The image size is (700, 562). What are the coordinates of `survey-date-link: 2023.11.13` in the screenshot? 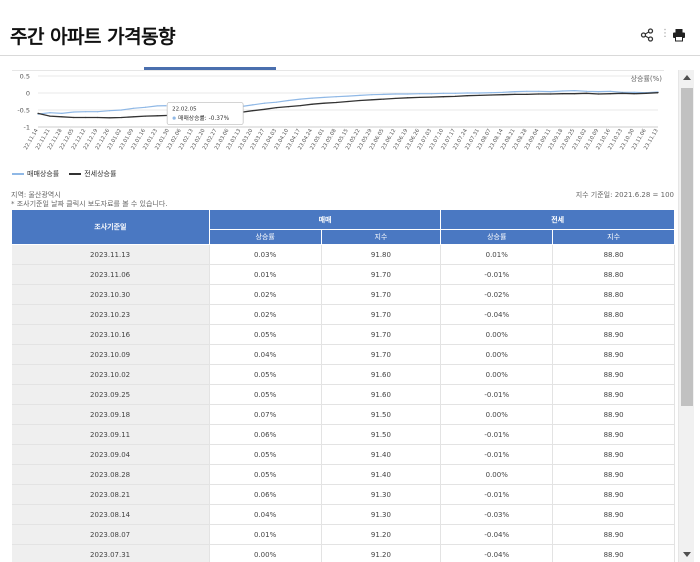 It's located at (110, 254).